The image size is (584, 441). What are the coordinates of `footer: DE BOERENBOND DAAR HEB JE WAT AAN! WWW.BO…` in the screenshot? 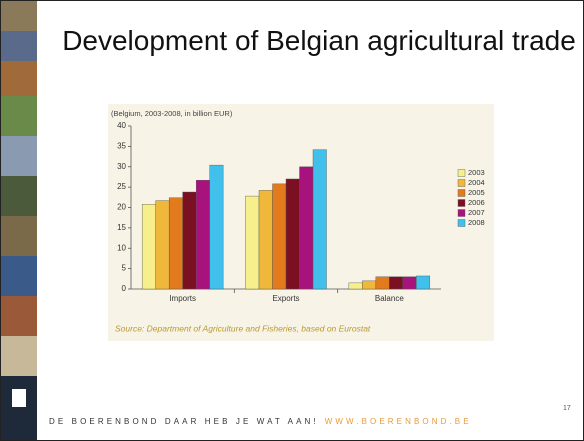 It's located at (260, 421).